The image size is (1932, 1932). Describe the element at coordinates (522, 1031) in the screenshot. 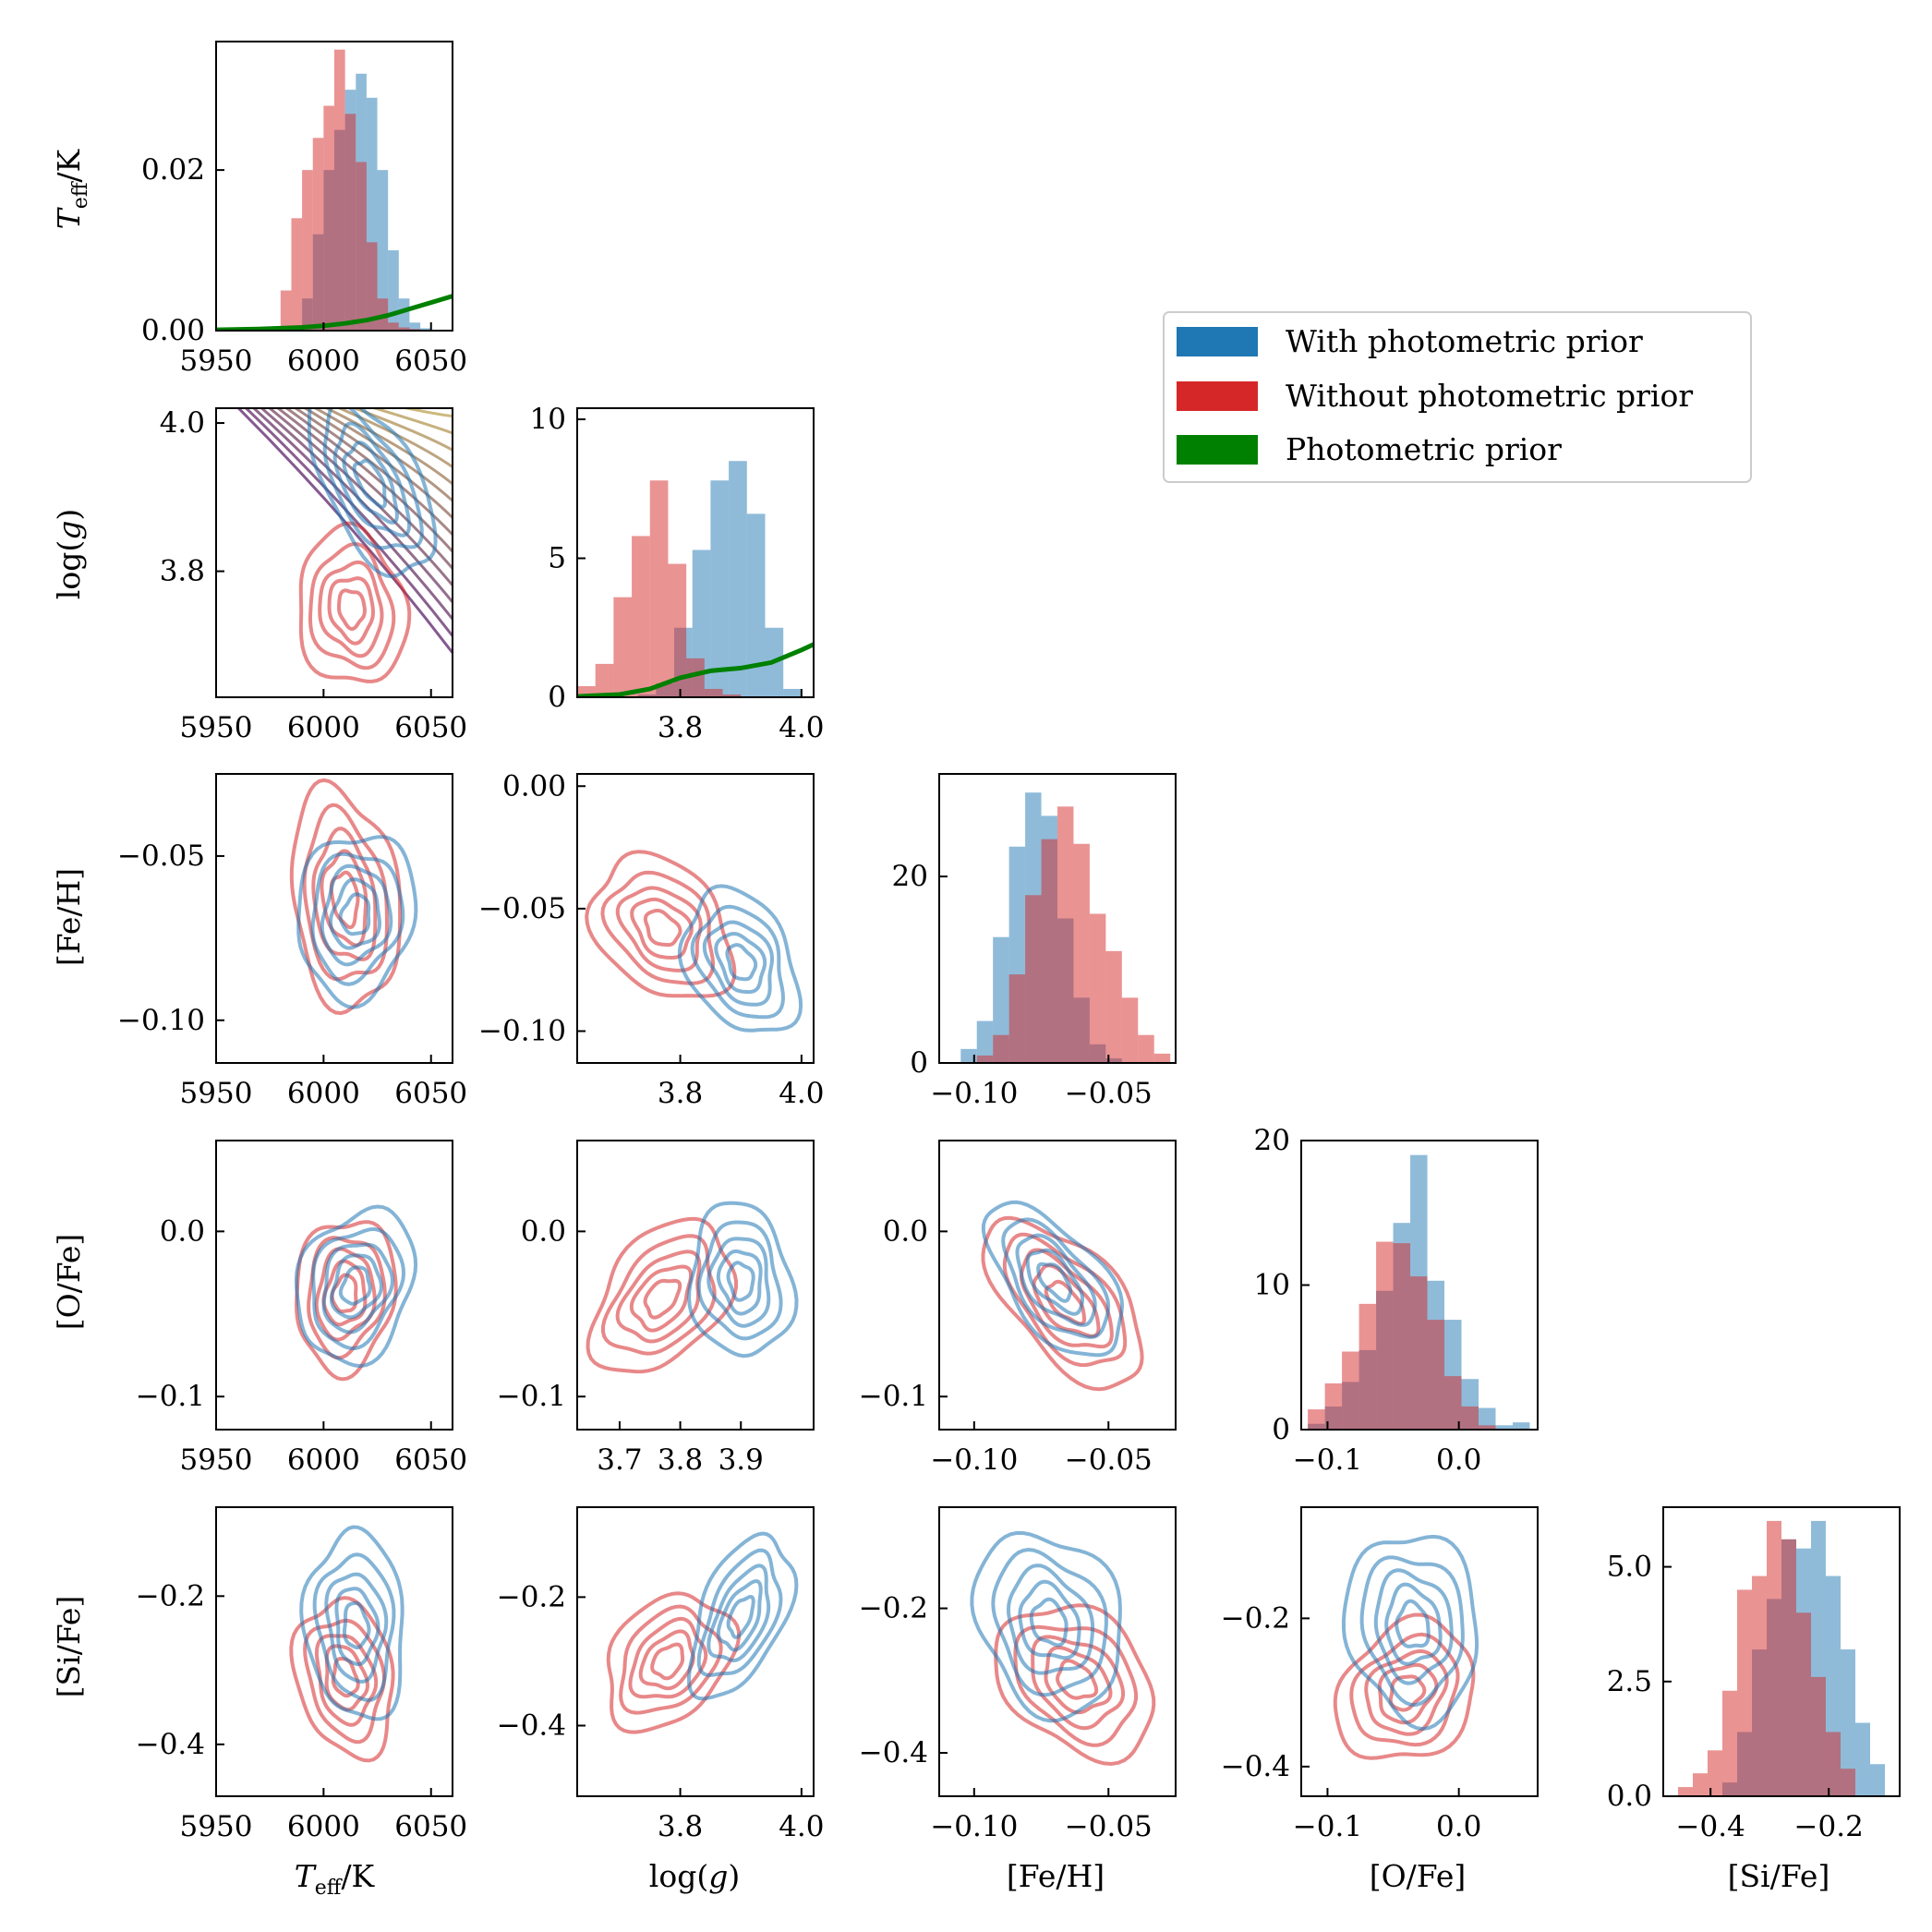

I see `y-tick-label: −0.10` at that location.